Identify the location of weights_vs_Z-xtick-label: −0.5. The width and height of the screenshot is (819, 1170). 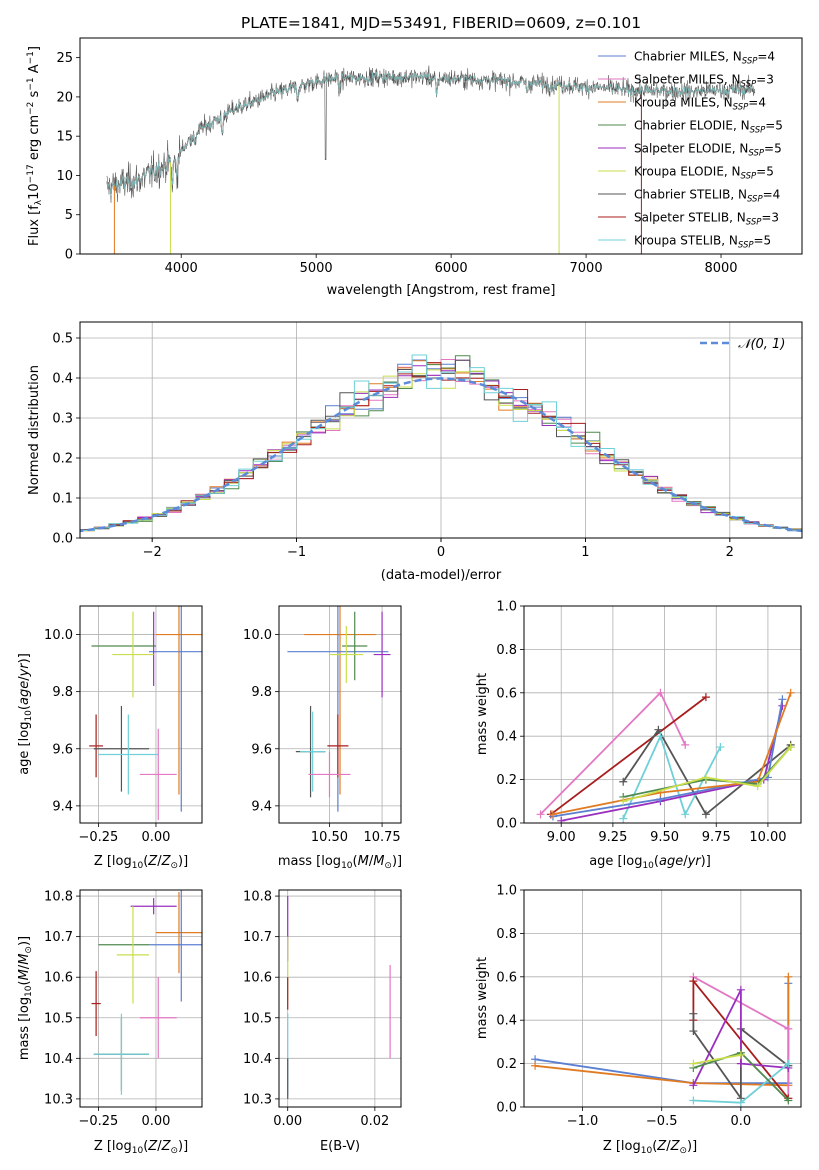
(662, 1121).